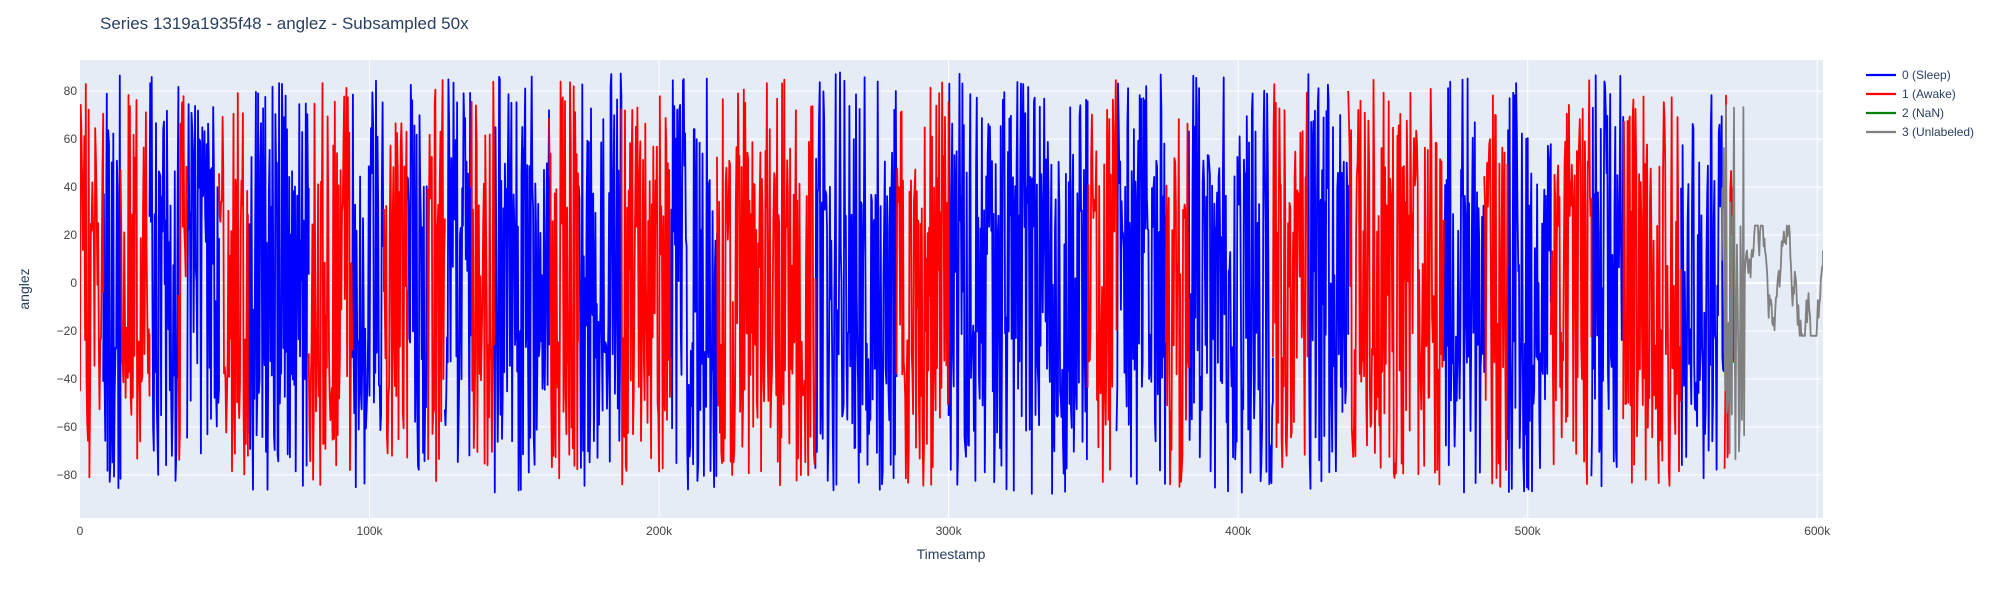 The width and height of the screenshot is (2000, 600). I want to click on x-tick-label: 300k, so click(949, 531).